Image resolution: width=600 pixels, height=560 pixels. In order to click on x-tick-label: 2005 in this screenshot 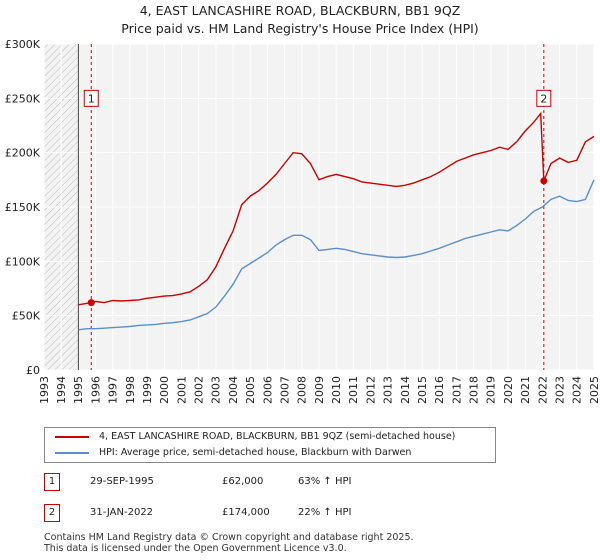, I will do `click(250, 390)`.